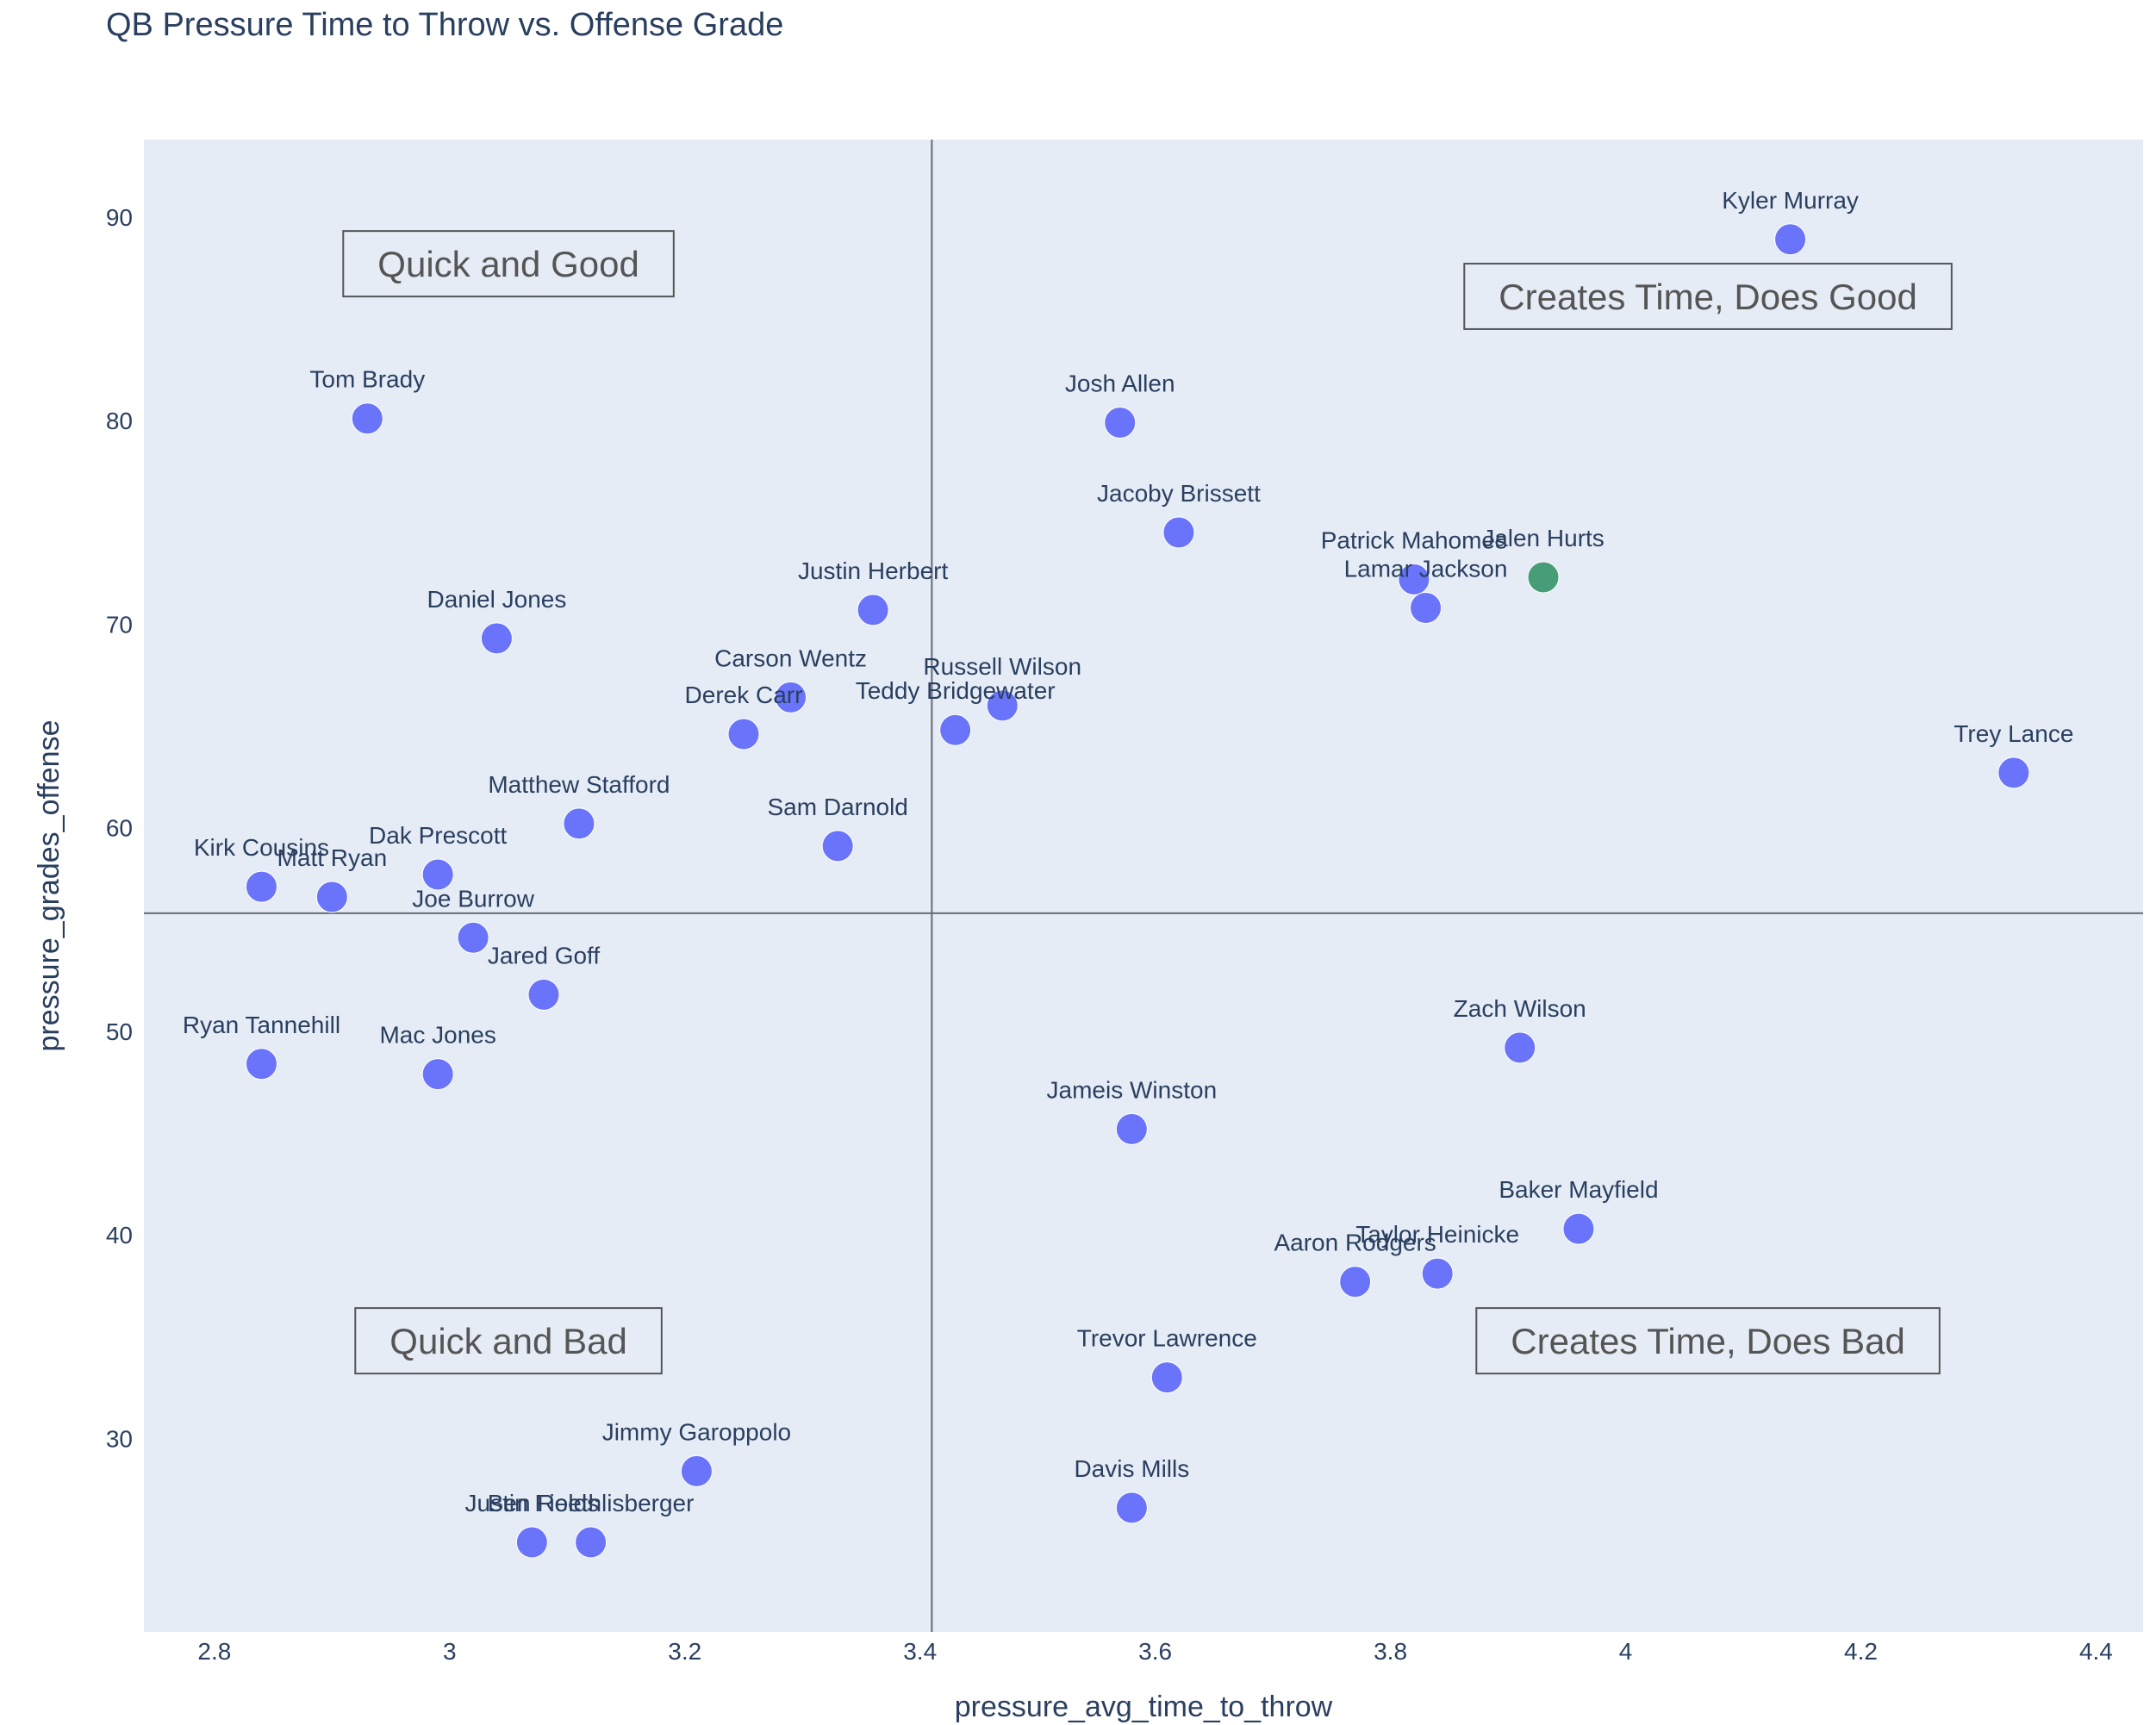 The image size is (2156, 1725). I want to click on quadrant-label: Quick and Good, so click(508, 264).